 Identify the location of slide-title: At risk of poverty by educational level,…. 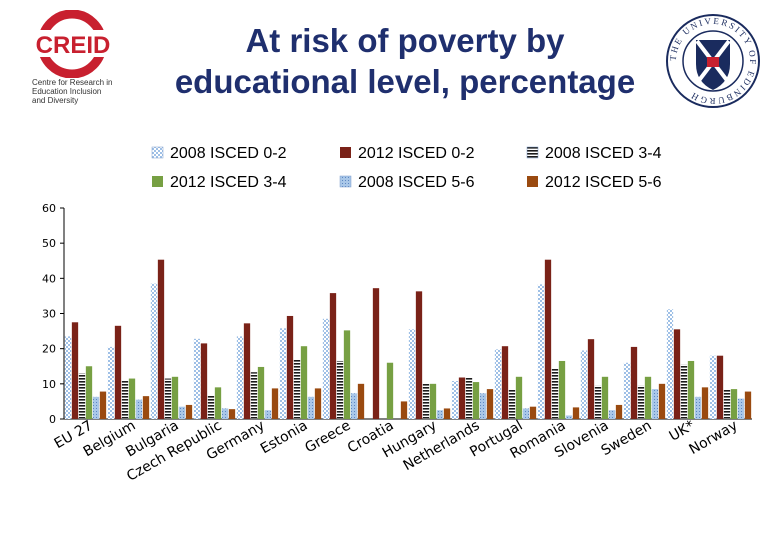
(405, 61).